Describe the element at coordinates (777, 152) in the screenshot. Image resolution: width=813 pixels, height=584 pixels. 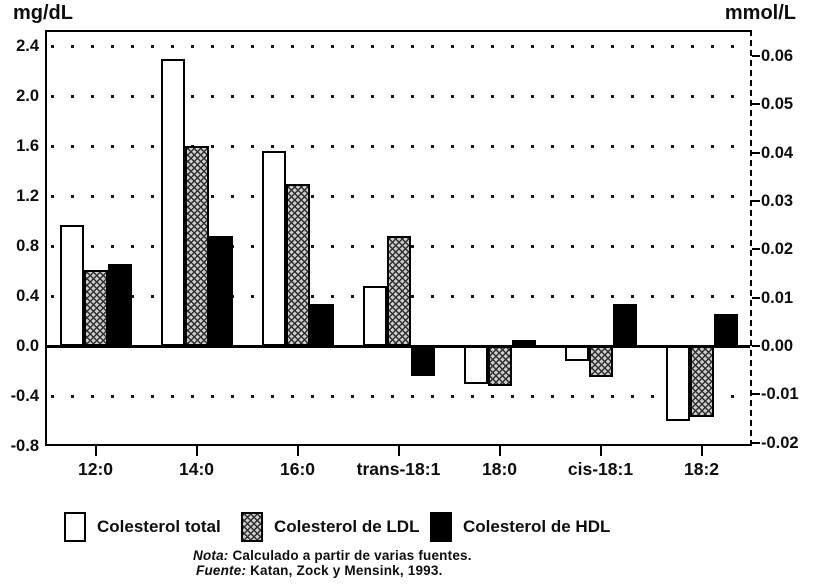
I see `right-axis-tick-label: 0.04` at that location.